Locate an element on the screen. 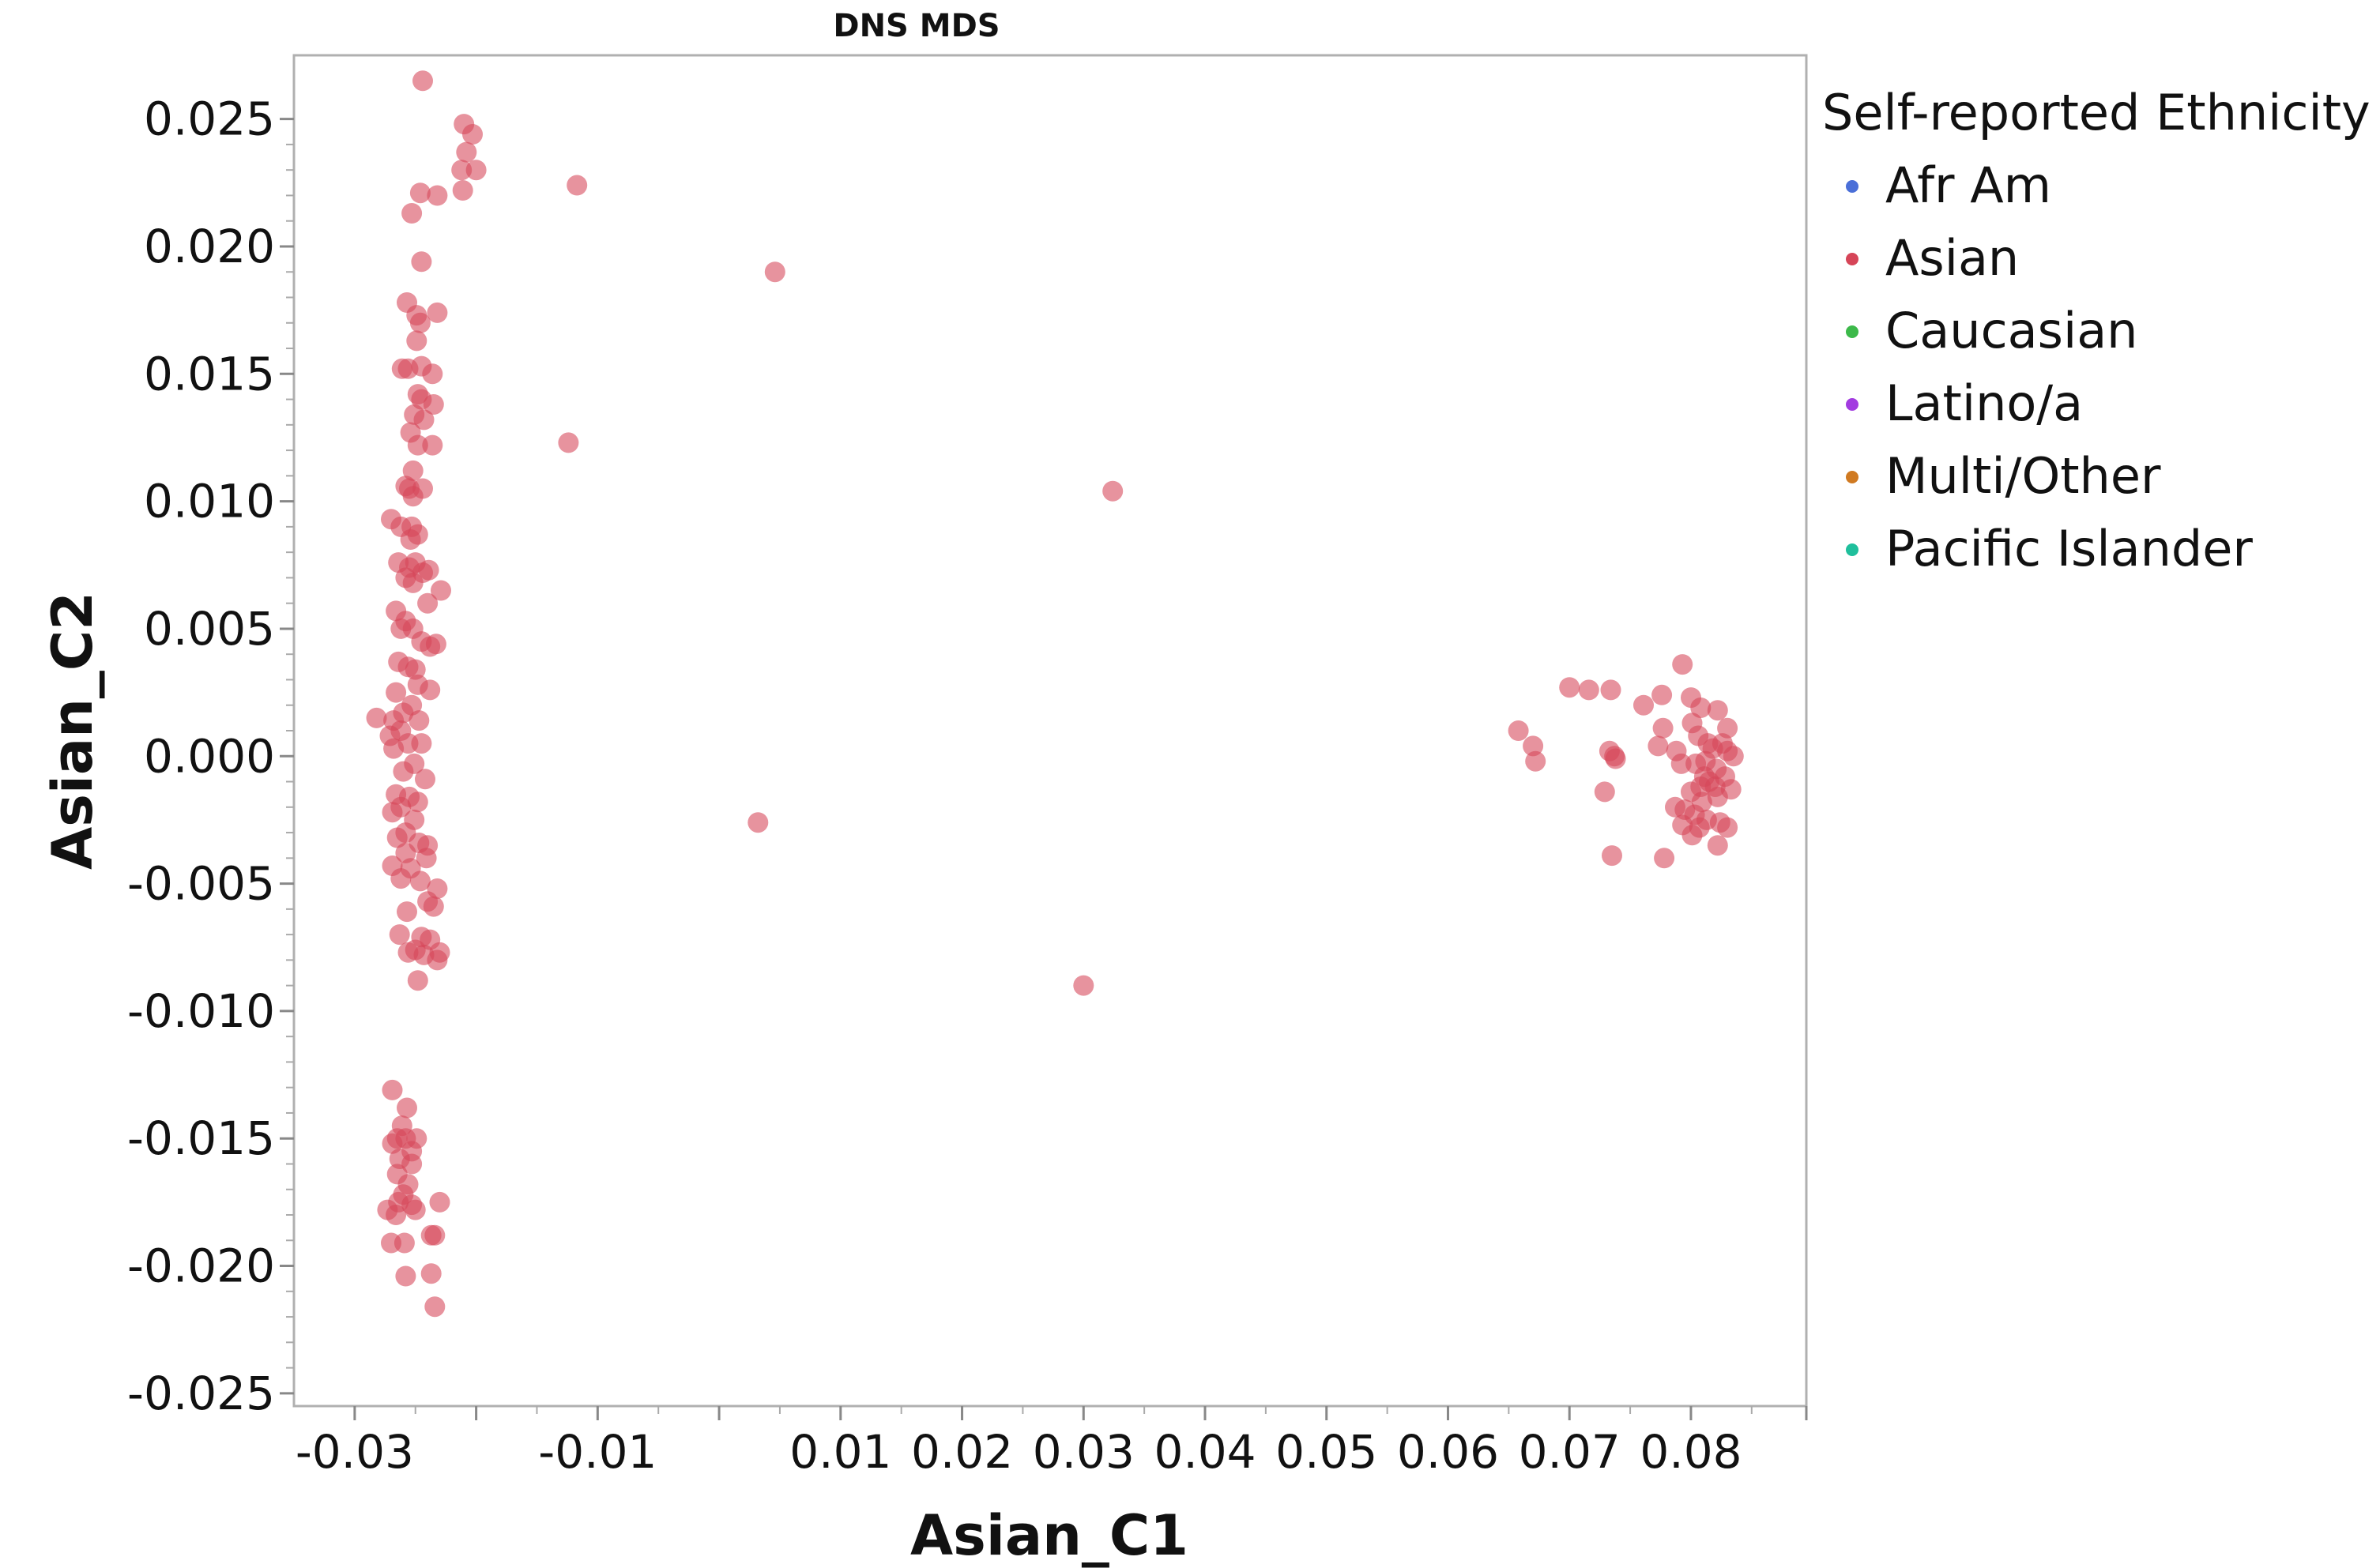 The image size is (2380, 1568). x-tick-label: 0.04 is located at coordinates (1205, 1452).